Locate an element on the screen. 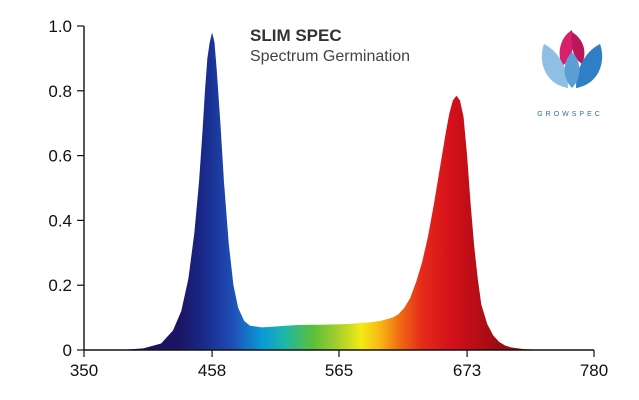 This screenshot has height=400, width=639. y-tick-label: 0.6 is located at coordinates (60, 156).